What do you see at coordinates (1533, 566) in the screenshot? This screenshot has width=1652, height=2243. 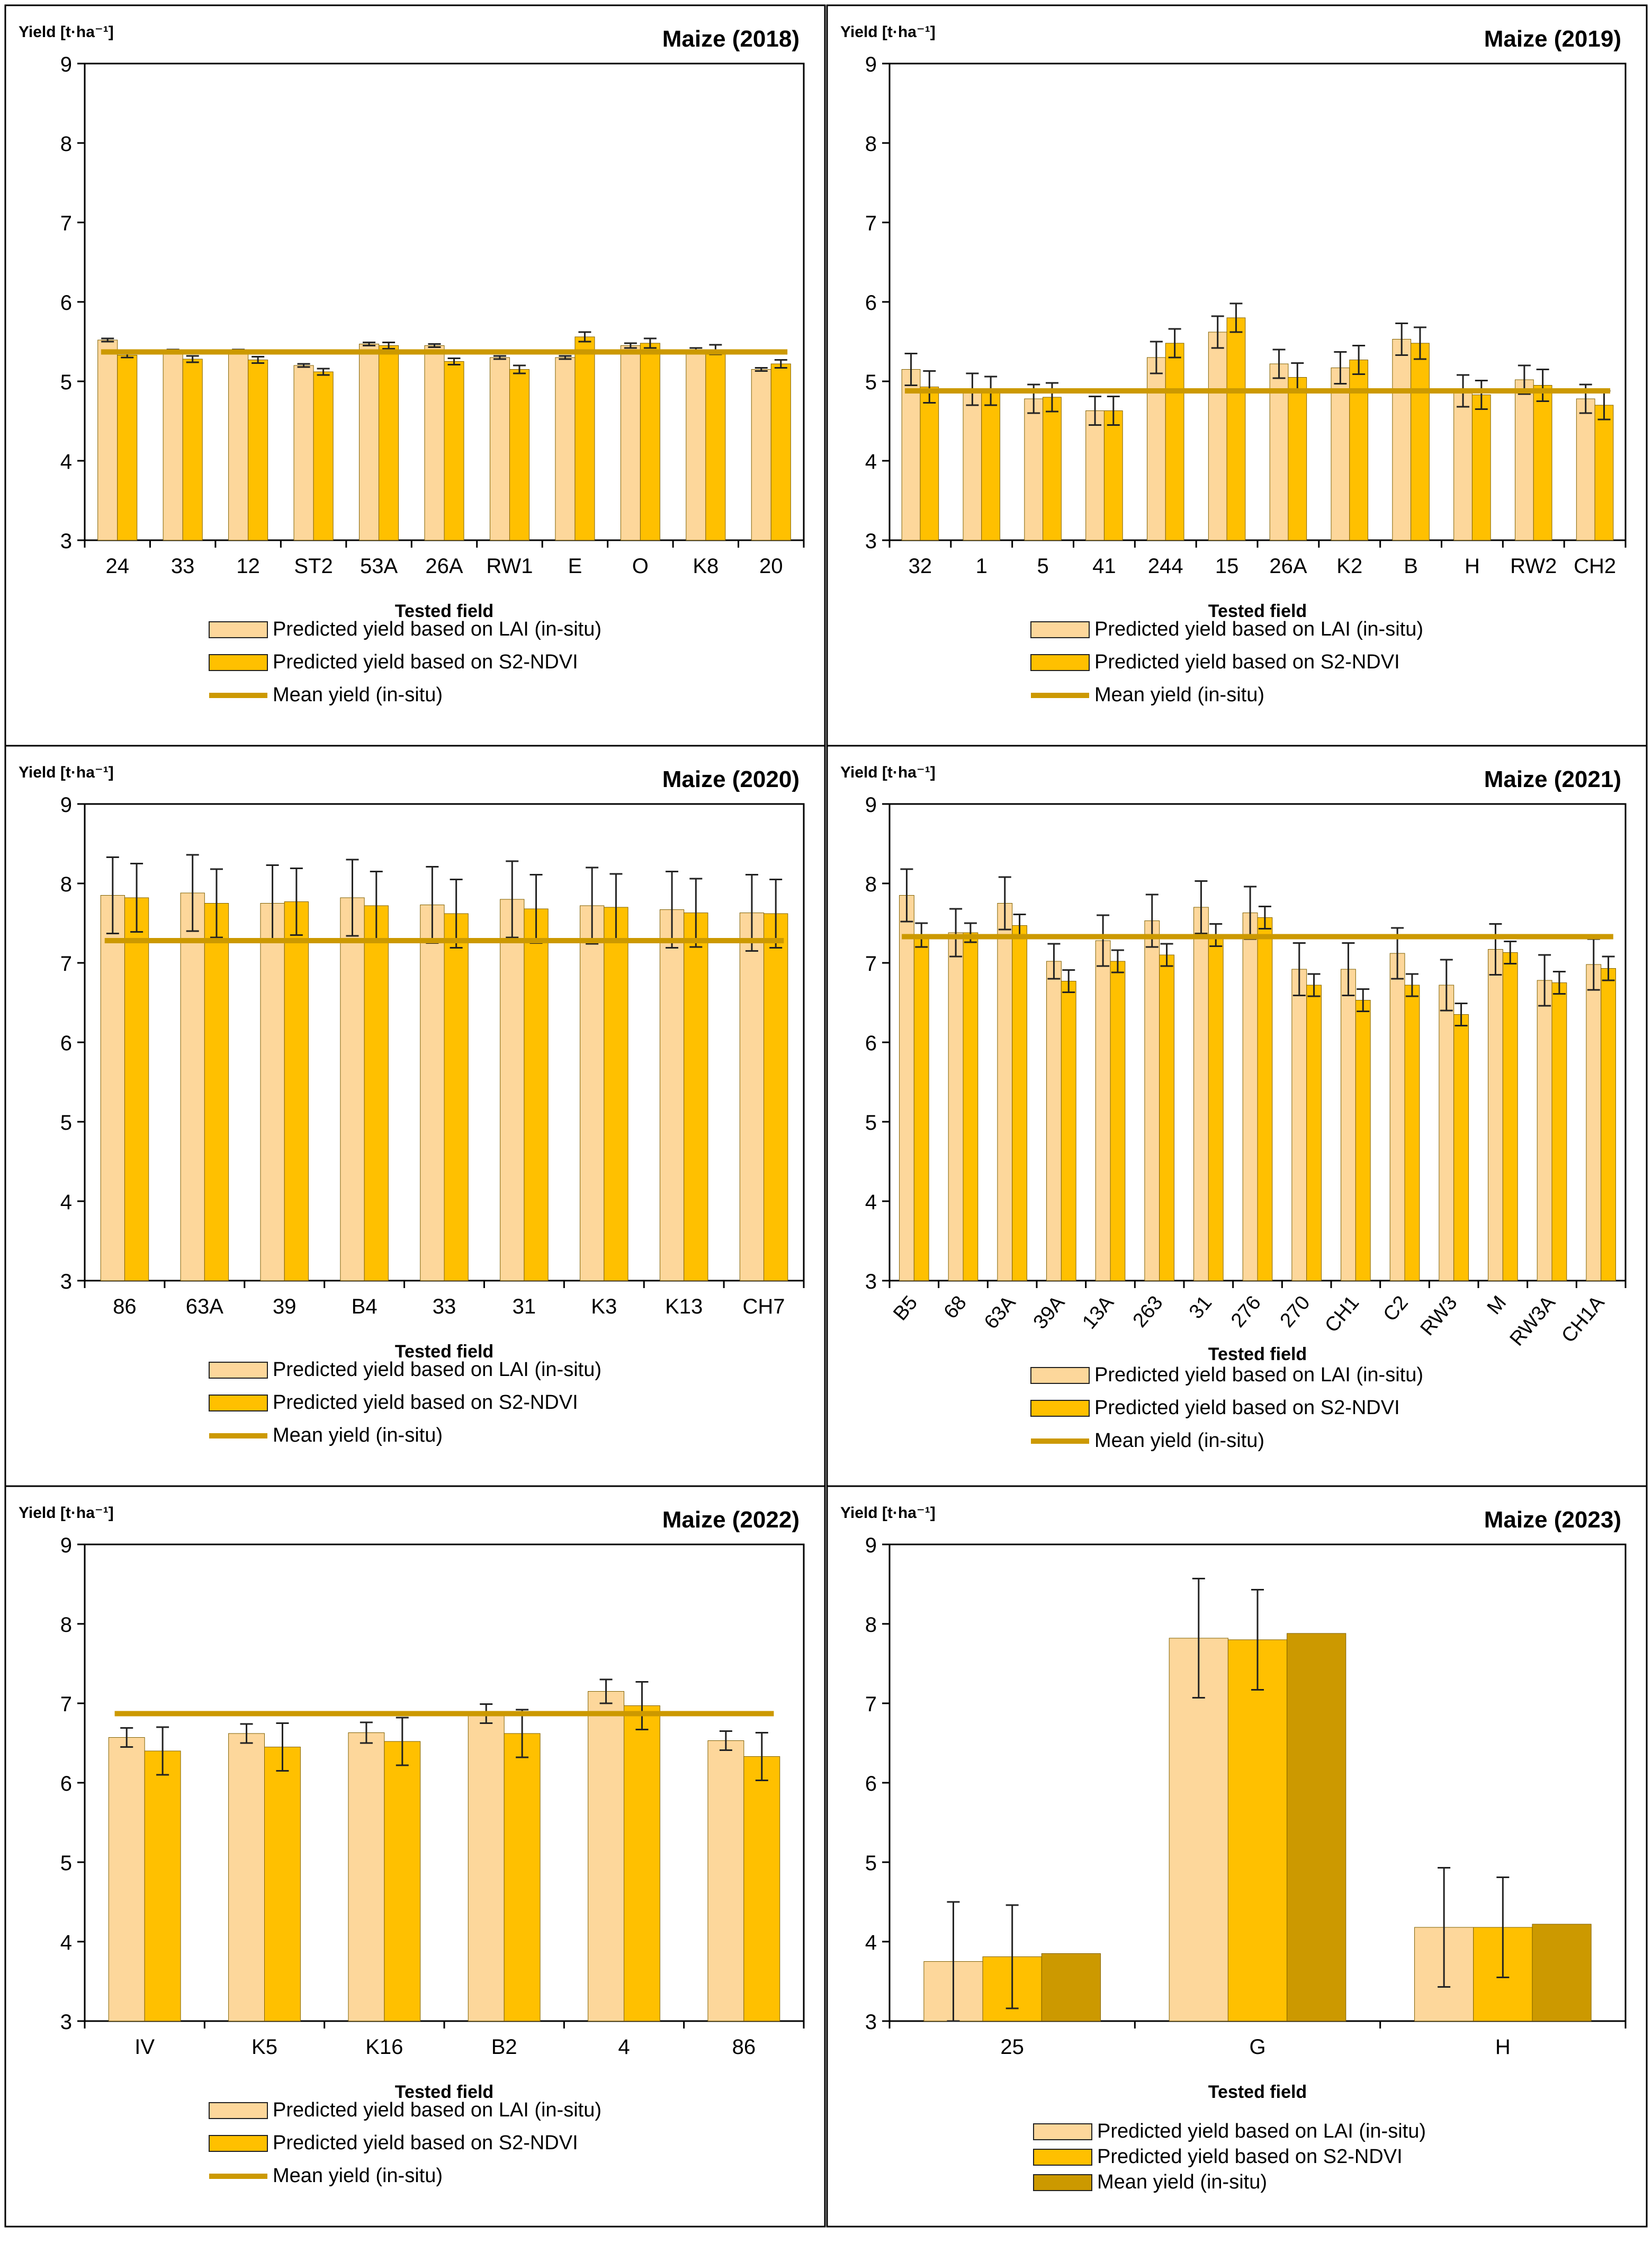 I see `x-tick-label: RW2` at bounding box center [1533, 566].